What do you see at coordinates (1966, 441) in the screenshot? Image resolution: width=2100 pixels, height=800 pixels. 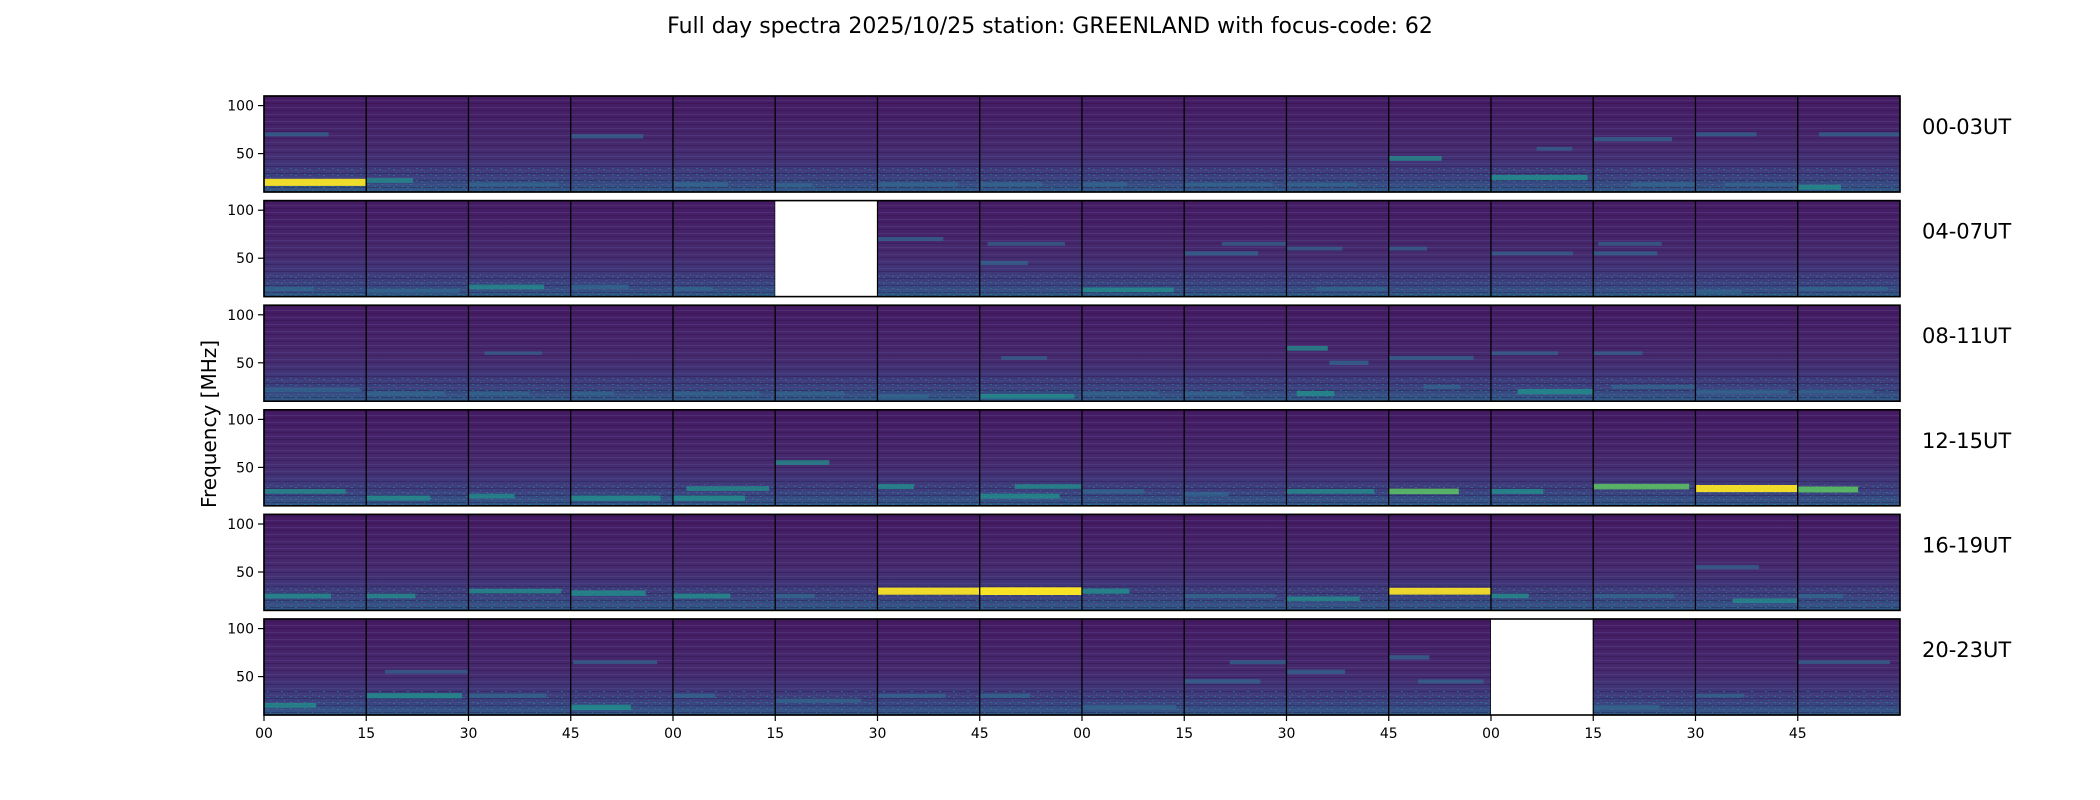 I see `row-time-label: 12-15UT` at bounding box center [1966, 441].